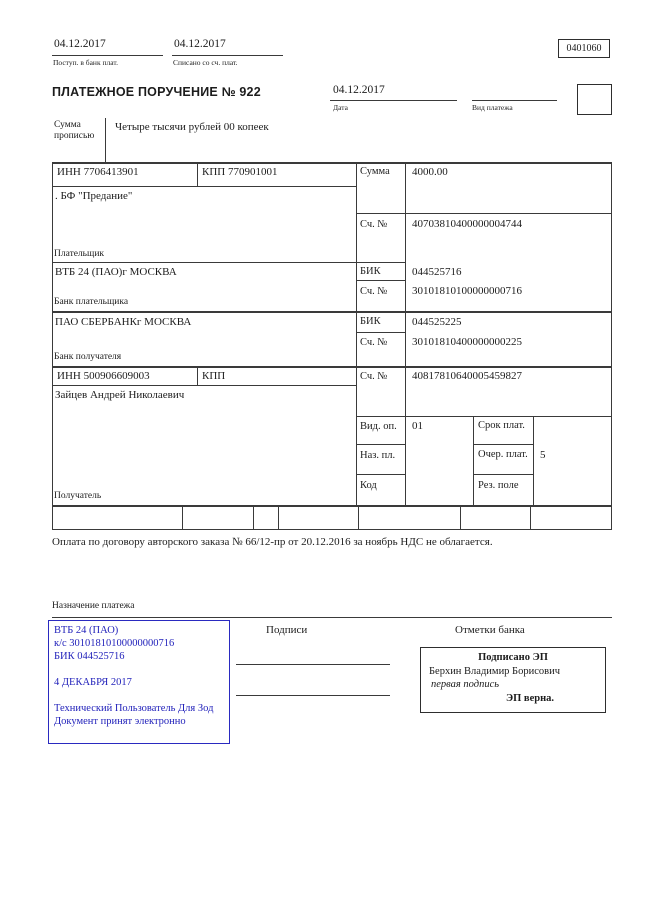 This screenshot has width=660, height=919. What do you see at coordinates (78, 496) in the screenshot?
I see `payee-label: Получатель` at bounding box center [78, 496].